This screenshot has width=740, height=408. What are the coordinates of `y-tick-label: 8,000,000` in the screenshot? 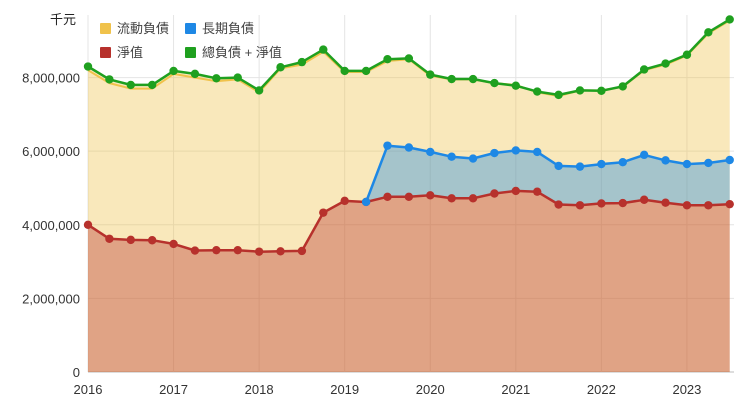 It's located at (51, 78).